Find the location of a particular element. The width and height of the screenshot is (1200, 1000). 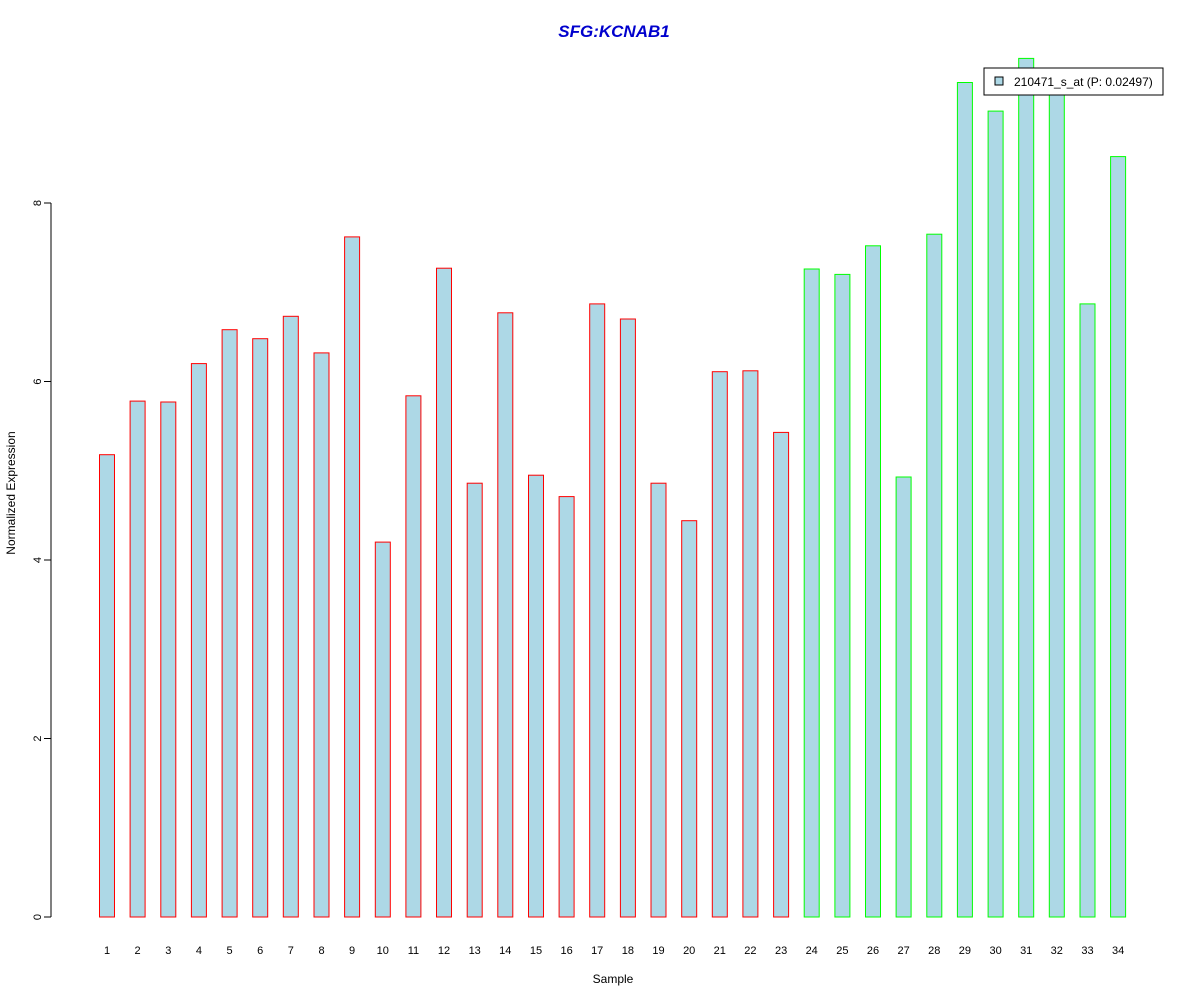

x-tick-label: 33 is located at coordinates (1087, 951).